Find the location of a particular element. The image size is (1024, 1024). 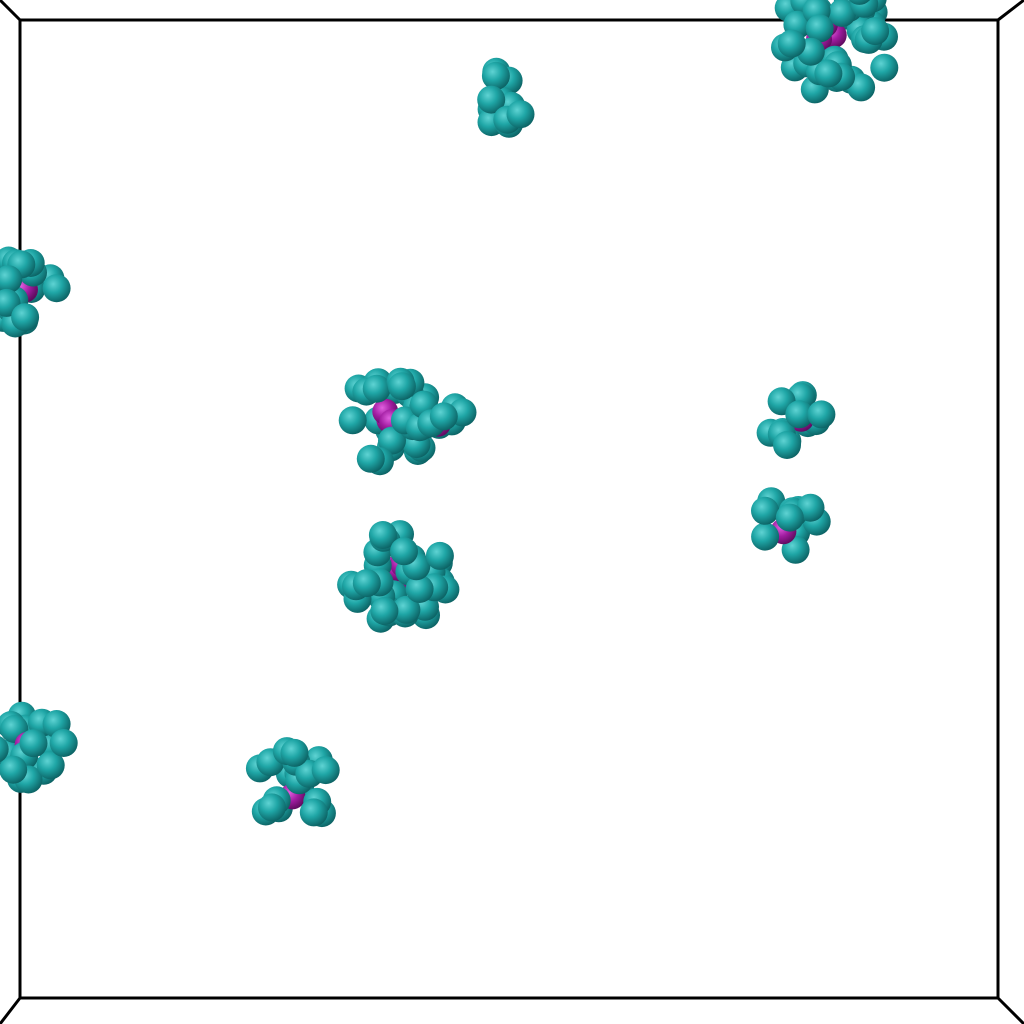

cluster-left-lower is located at coordinates (39, 747).